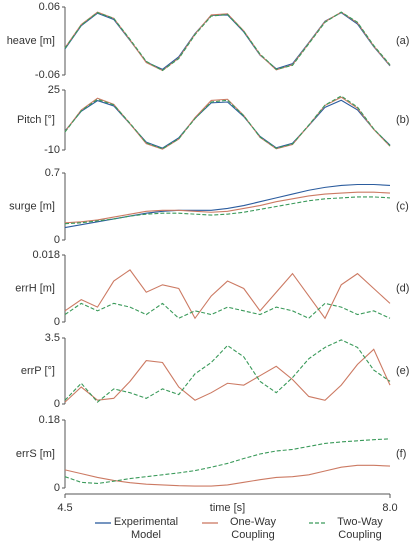 This screenshot has width=411, height=550. What do you see at coordinates (227, 508) in the screenshot?
I see `x-axis-label: time [s]` at bounding box center [227, 508].